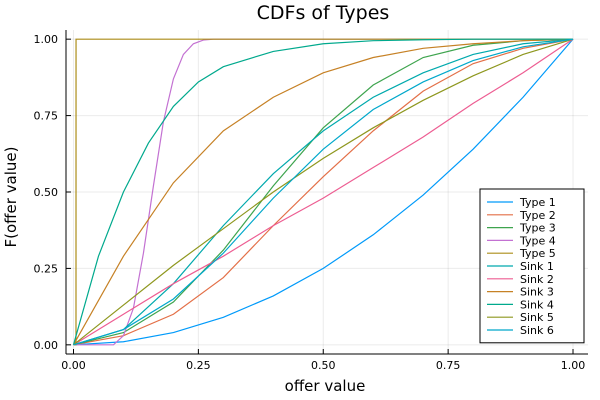 The height and width of the screenshot is (400, 600). Describe the element at coordinates (537, 240) in the screenshot. I see `legend-label-3: Type 4` at that location.